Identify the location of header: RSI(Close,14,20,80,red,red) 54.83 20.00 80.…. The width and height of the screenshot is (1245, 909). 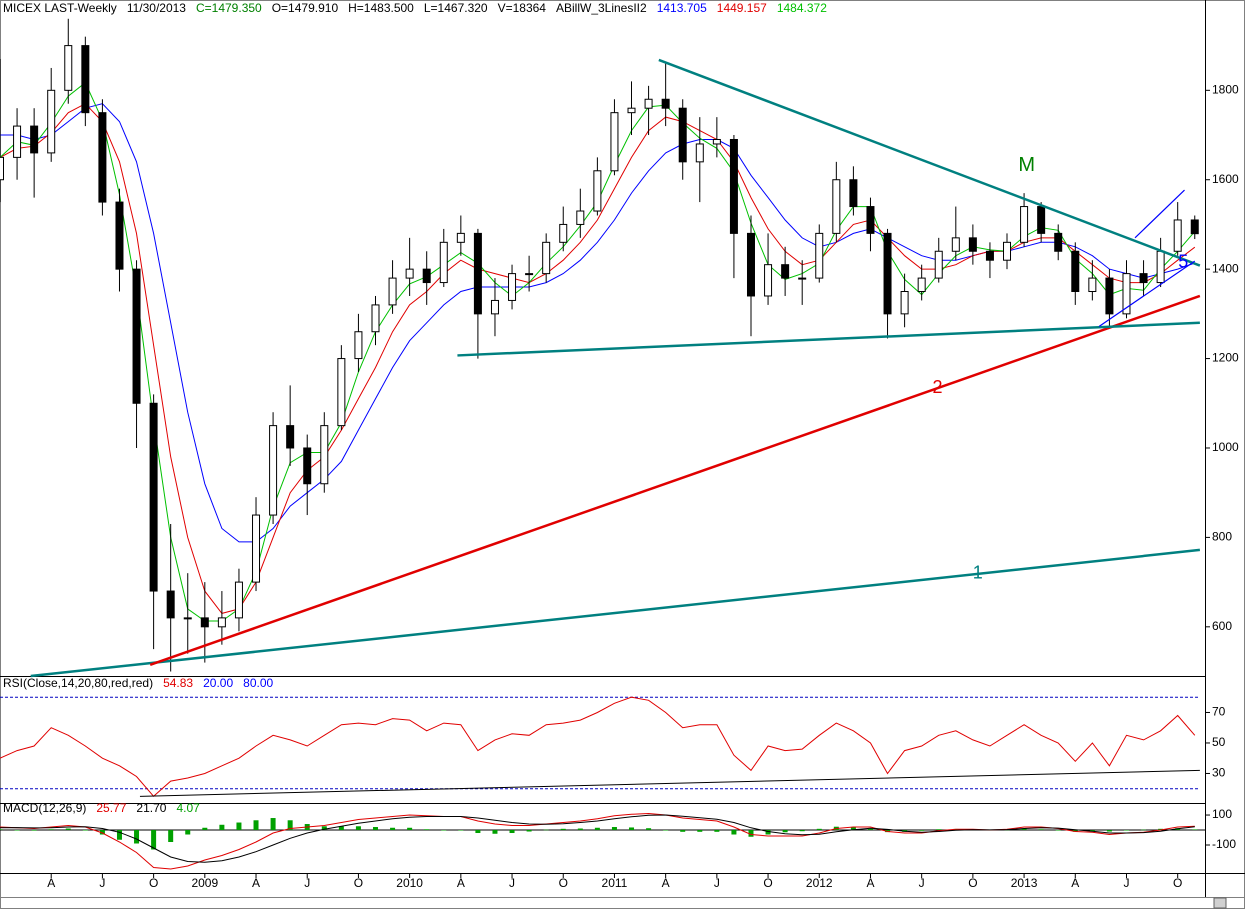
(138, 683).